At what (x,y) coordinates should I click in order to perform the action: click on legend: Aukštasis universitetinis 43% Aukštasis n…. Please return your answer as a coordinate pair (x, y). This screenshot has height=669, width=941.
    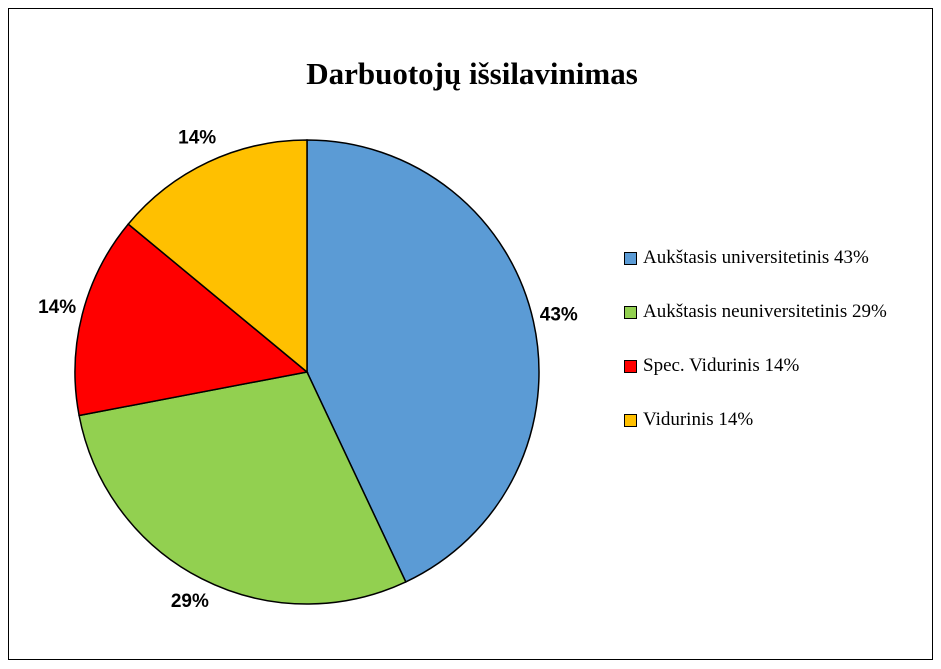
    Looking at the image, I should click on (769, 352).